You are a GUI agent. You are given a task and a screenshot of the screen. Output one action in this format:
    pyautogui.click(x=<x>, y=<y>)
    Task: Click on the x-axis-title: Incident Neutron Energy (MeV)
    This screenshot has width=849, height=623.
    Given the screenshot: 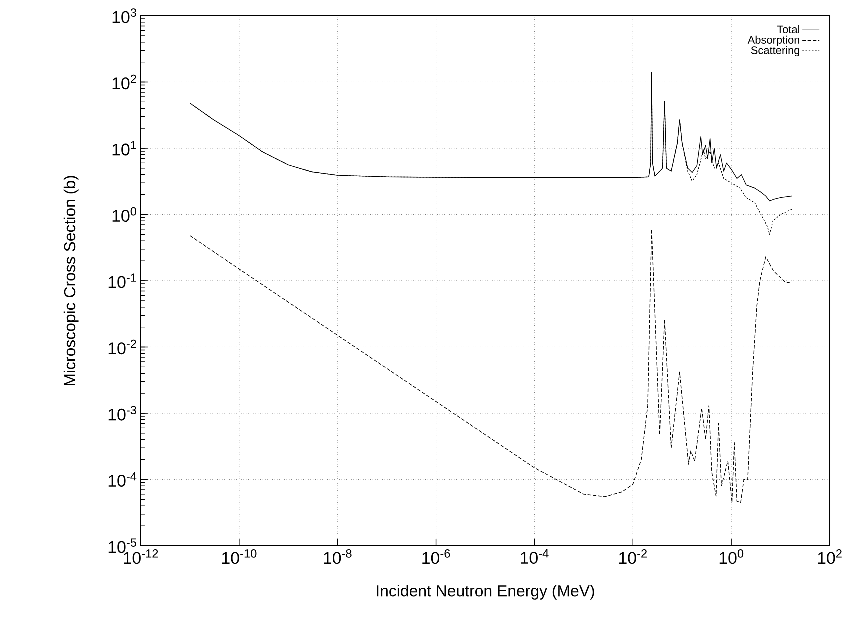 What is the action you would take?
    pyautogui.click(x=485, y=592)
    